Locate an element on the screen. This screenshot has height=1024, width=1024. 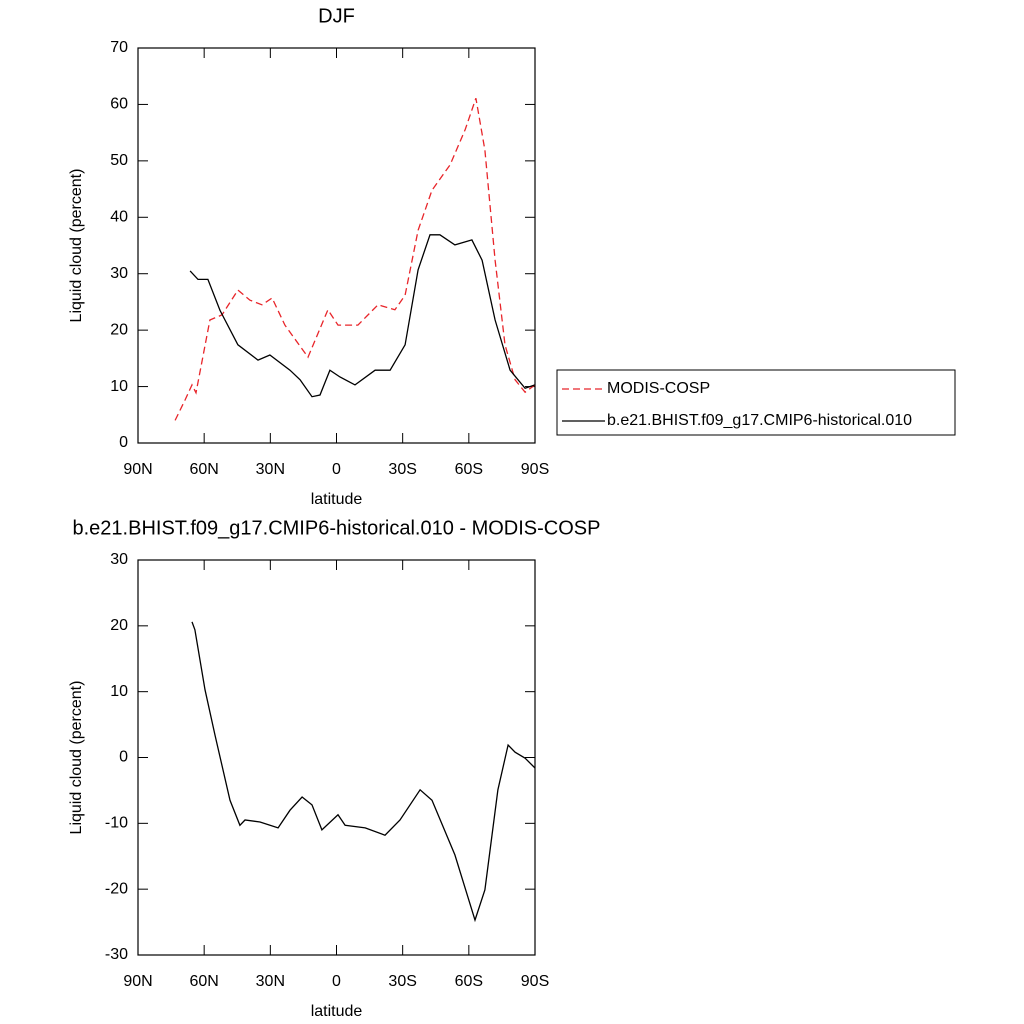
y-tick-label: 70 is located at coordinates (119, 47).